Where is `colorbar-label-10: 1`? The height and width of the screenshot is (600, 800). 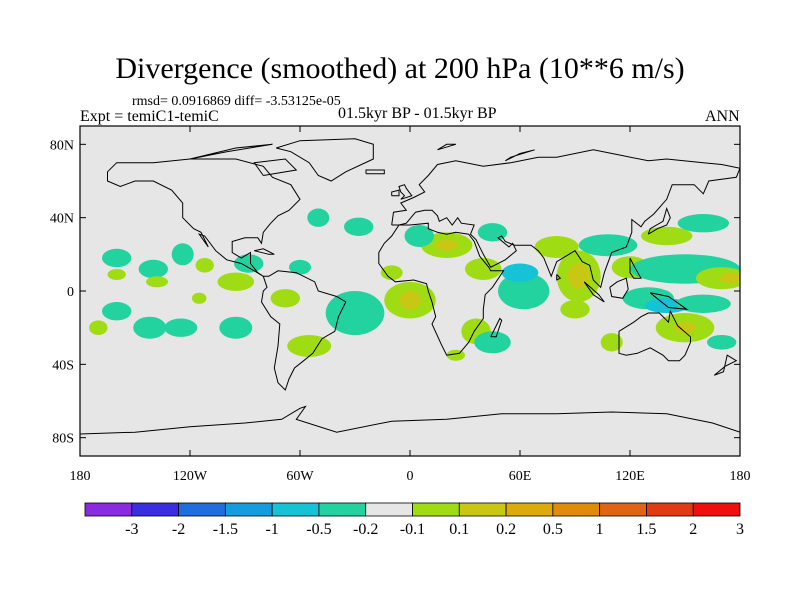
colorbar-label-10: 1 is located at coordinates (600, 529).